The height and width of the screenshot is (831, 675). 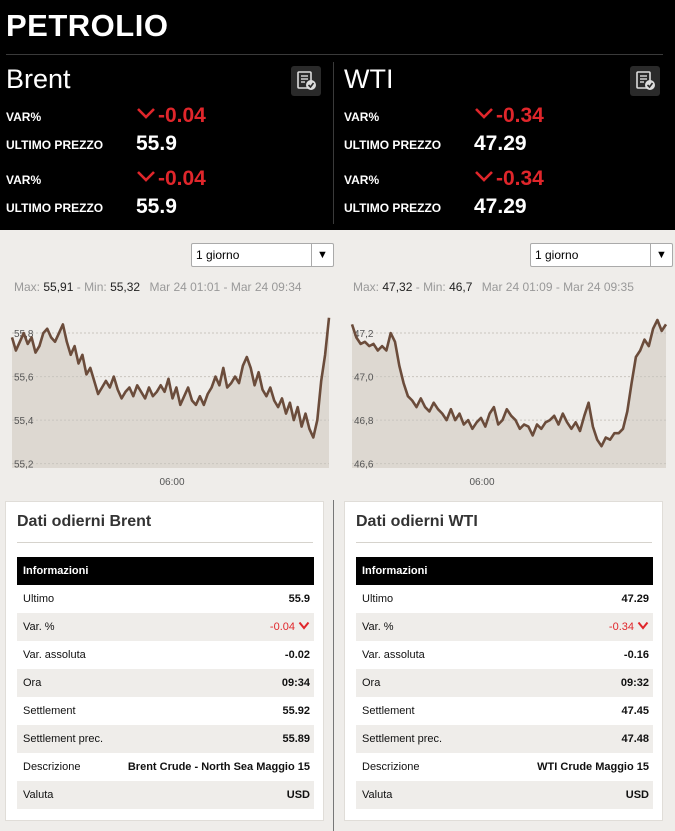 What do you see at coordinates (364, 465) in the screenshot?
I see `y-tick-label: 46,6` at bounding box center [364, 465].